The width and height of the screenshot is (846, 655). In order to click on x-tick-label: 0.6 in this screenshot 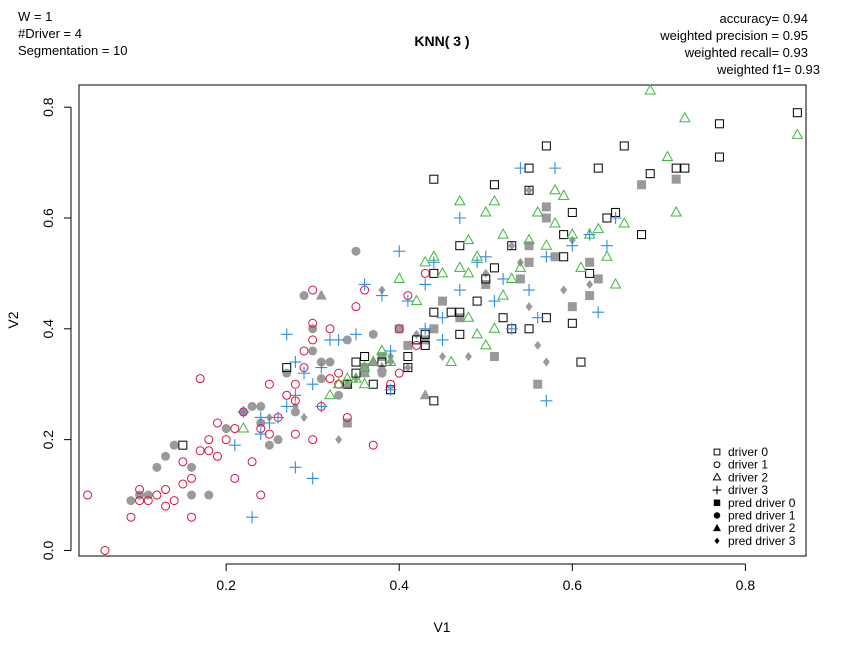, I will do `click(573, 585)`.